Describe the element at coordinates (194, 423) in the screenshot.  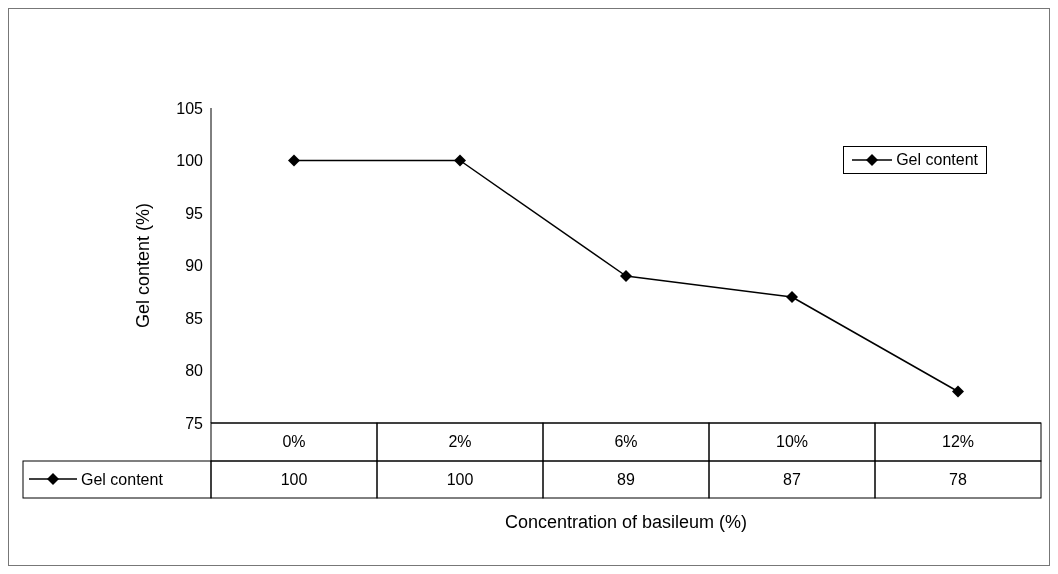
I see `y-tick-label: 75` at that location.